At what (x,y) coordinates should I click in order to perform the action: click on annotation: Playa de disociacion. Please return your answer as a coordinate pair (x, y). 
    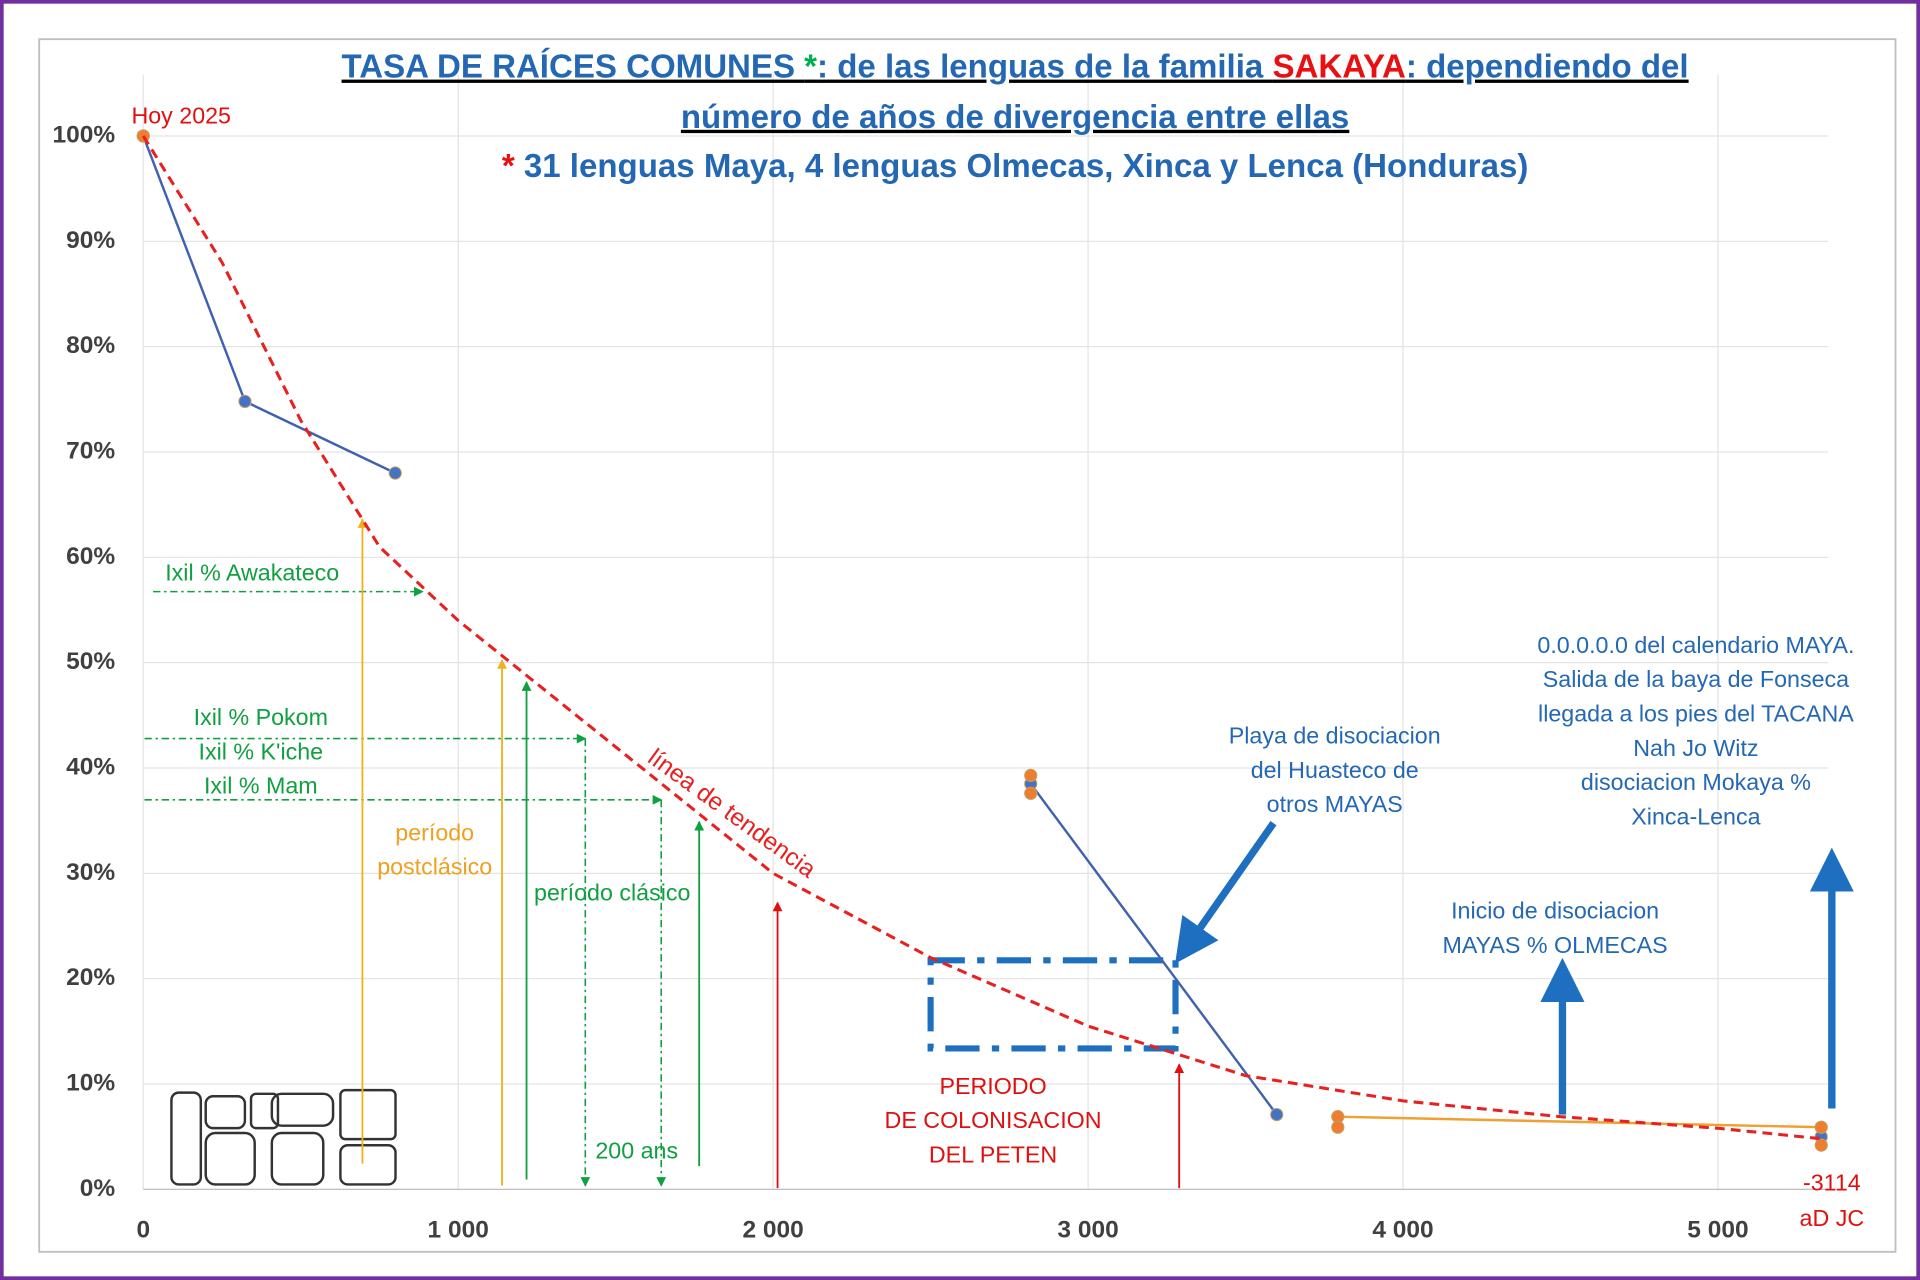
    Looking at the image, I should click on (1335, 736).